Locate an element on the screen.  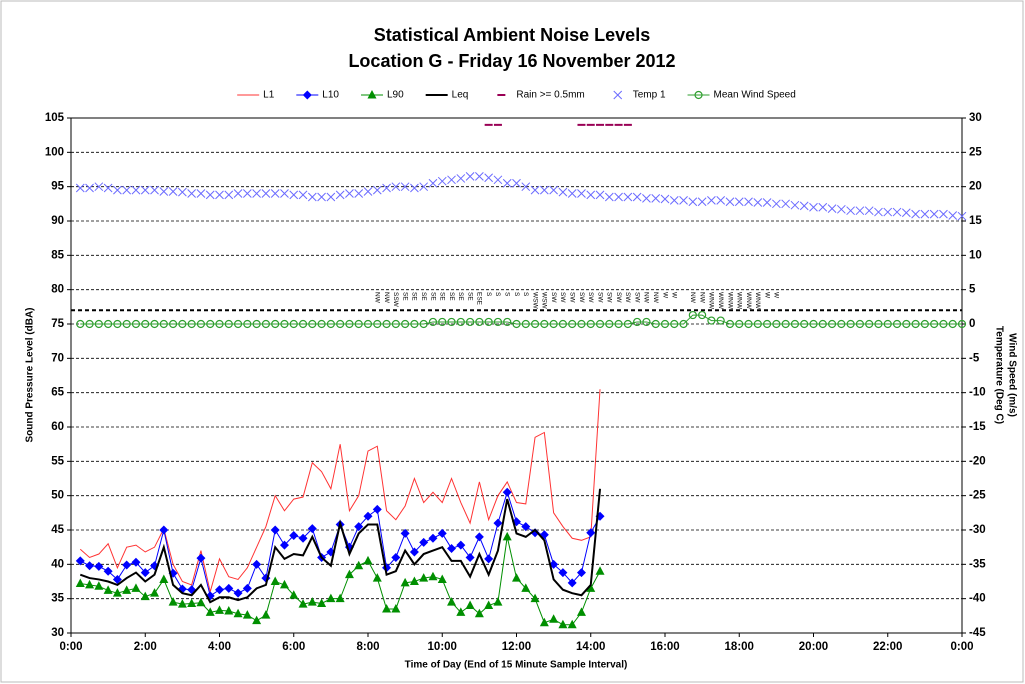
x-tick-label: 12:00 is located at coordinates (516, 647).